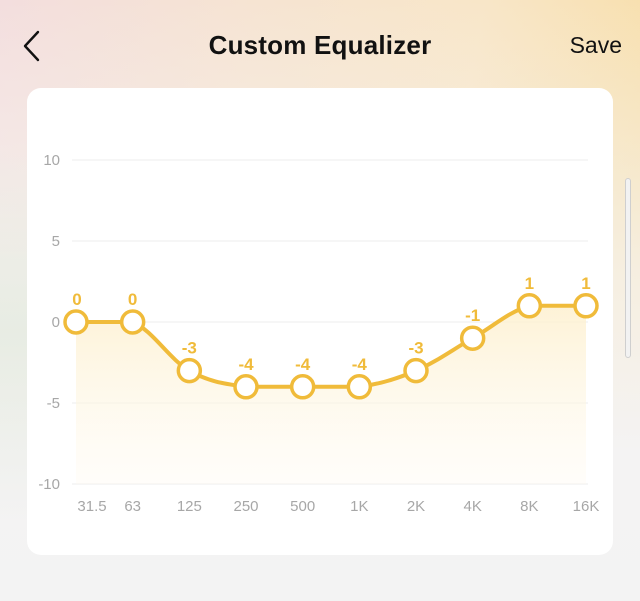  What do you see at coordinates (51, 160) in the screenshot?
I see `y-tick-label: 10` at bounding box center [51, 160].